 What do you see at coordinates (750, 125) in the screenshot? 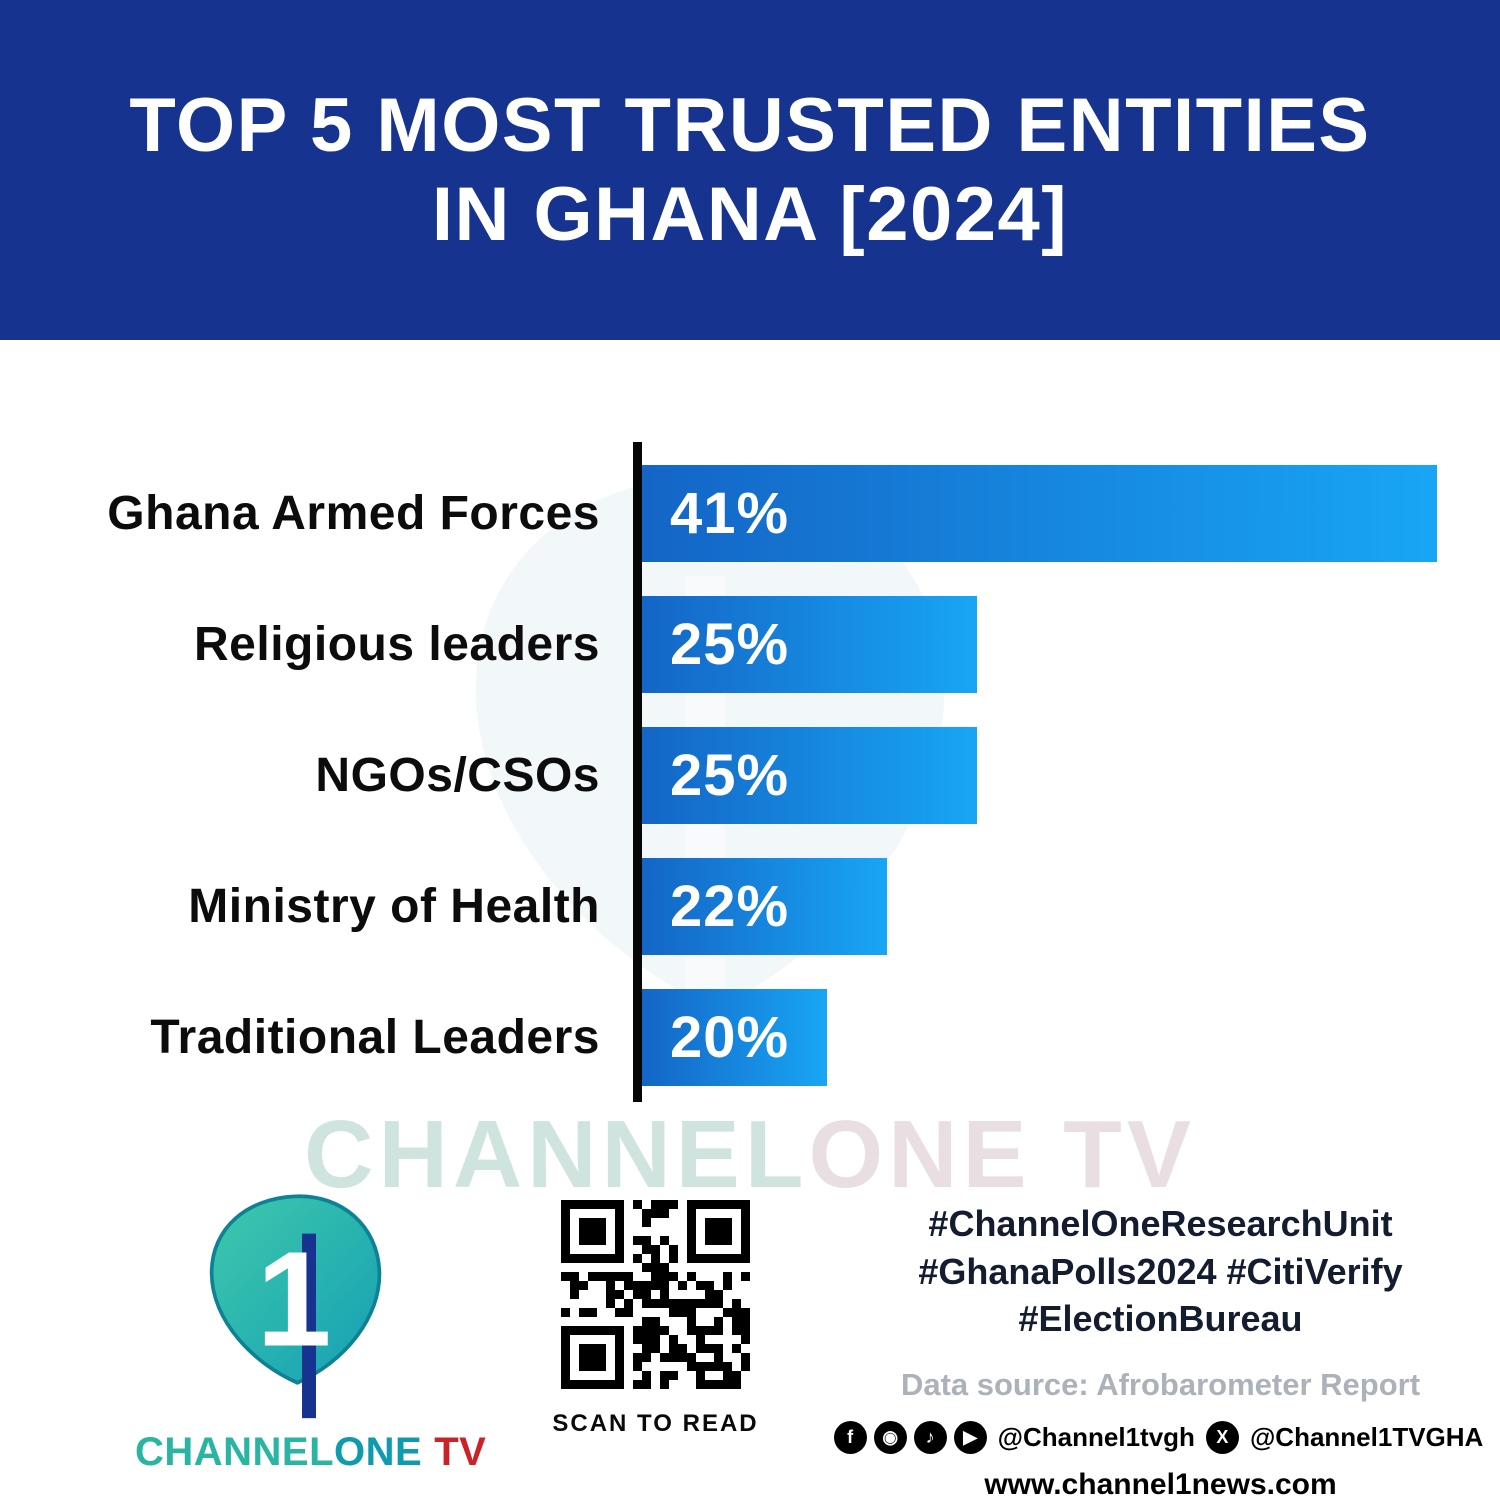
I see `page-title-line1: TOP 5 MOST TRUSTED ENTITIES` at bounding box center [750, 125].